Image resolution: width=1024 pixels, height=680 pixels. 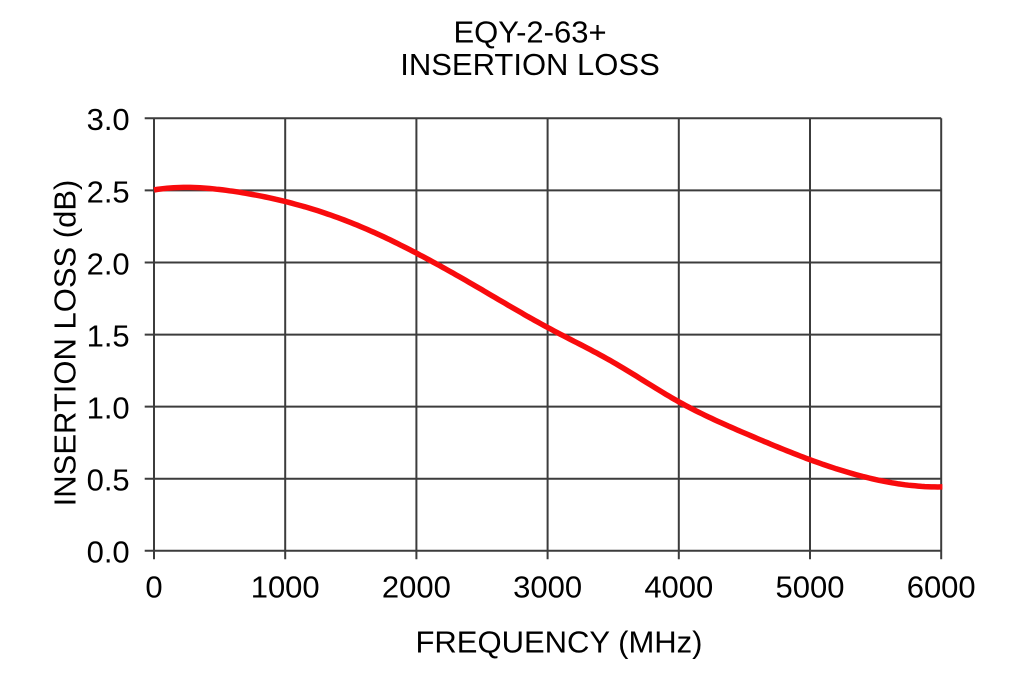 What do you see at coordinates (65, 343) in the screenshot?
I see `svg-text: INSERTION LOSS (dB)` at bounding box center [65, 343].